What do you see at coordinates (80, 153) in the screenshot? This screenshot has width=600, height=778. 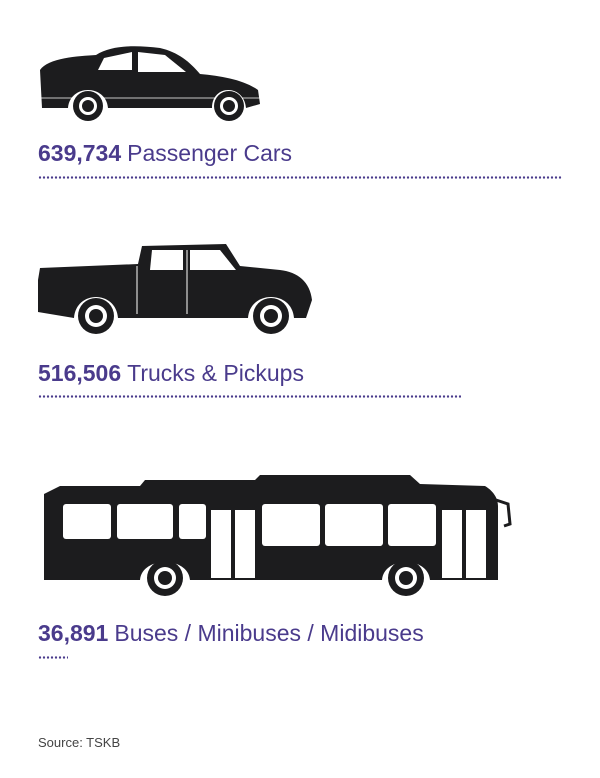 I see `value-label-passenger-cars: 639,734` at bounding box center [80, 153].